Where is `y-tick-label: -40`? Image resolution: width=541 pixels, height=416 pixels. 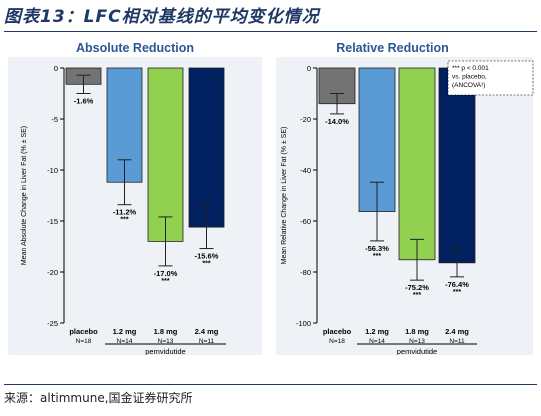
y-tick-label: -40 is located at coordinates (305, 170).